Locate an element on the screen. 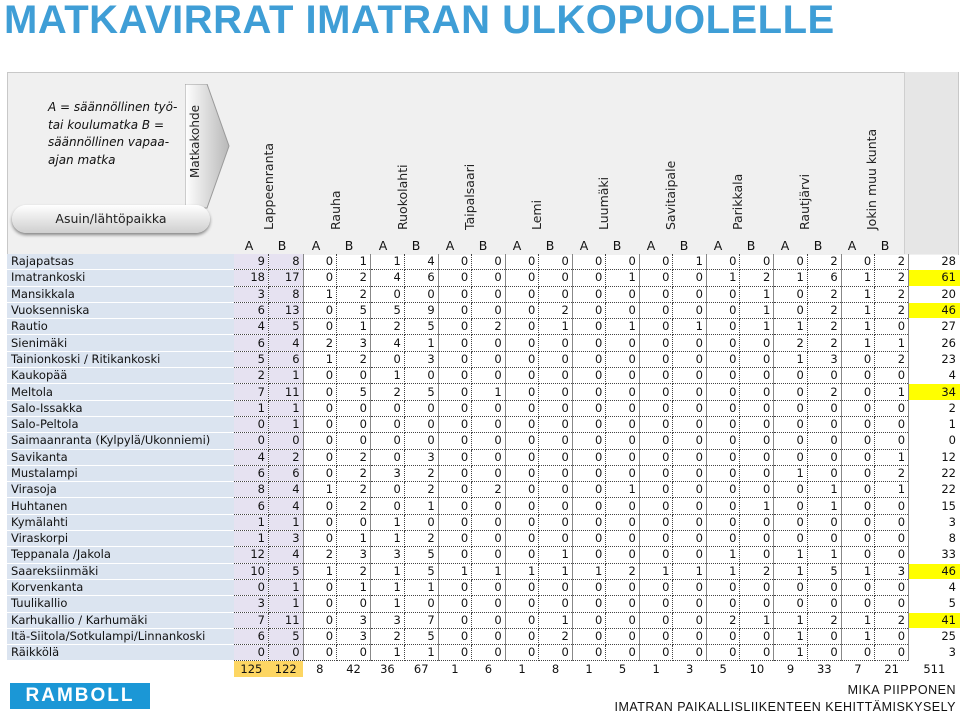  row-origin-name: Virasoja is located at coordinates (121, 490).